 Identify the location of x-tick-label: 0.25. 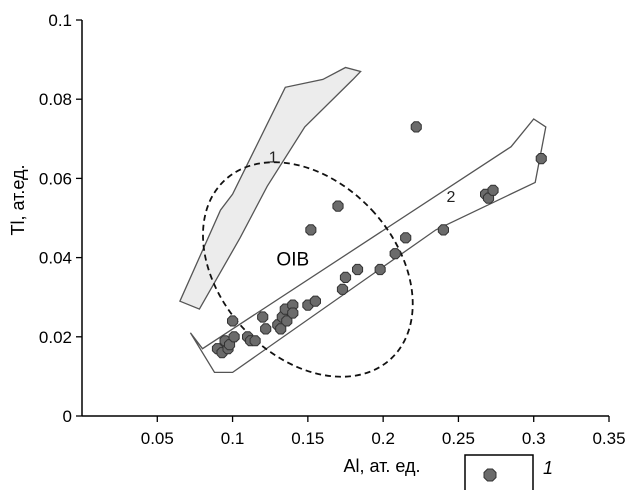
(458, 438).